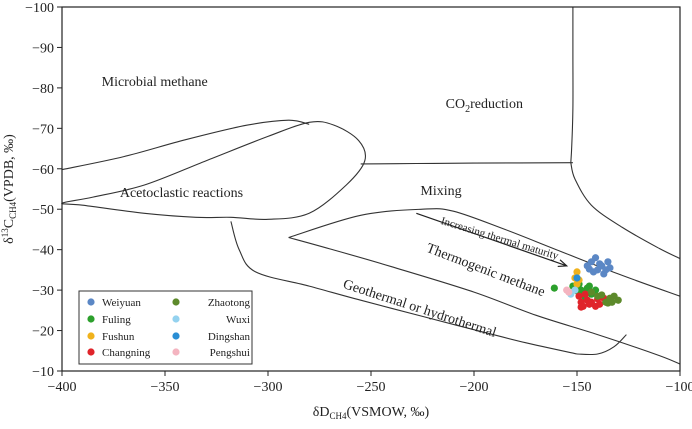 The width and height of the screenshot is (692, 429). I want to click on y-axis-title: δ13CCH4(VPDB, ‰), so click(9, 189).